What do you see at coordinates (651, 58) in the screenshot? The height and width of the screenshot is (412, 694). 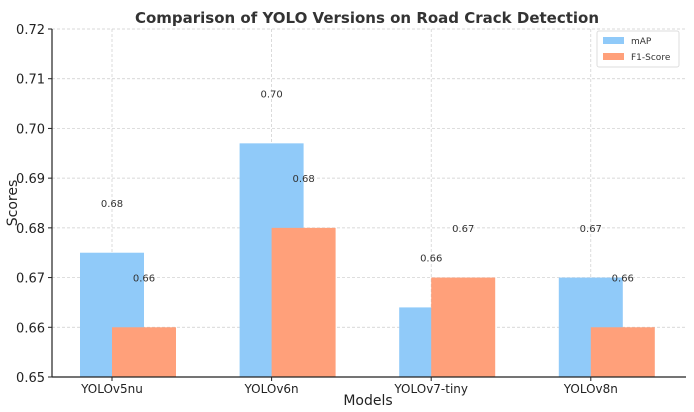 I see `legend-label-f1: F1-Score` at bounding box center [651, 58].